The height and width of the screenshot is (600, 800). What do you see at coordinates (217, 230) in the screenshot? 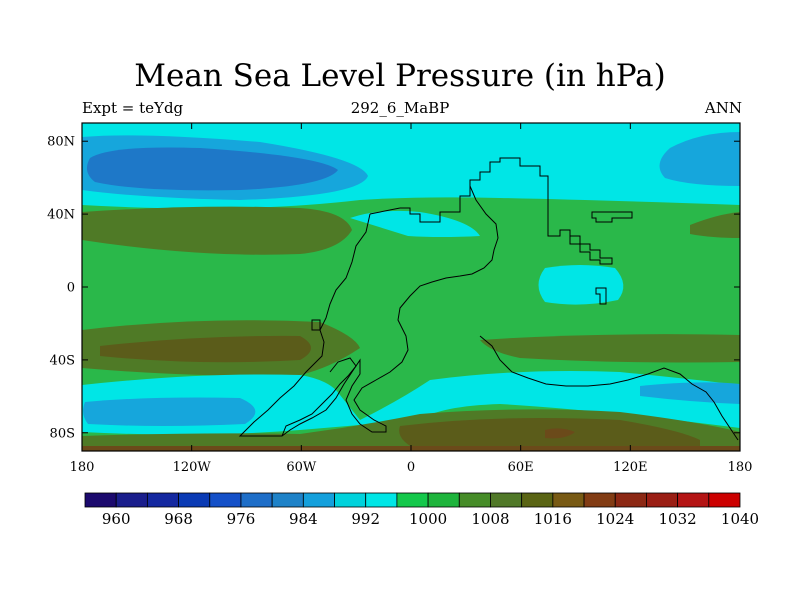
I see `north-high-belt` at bounding box center [217, 230].